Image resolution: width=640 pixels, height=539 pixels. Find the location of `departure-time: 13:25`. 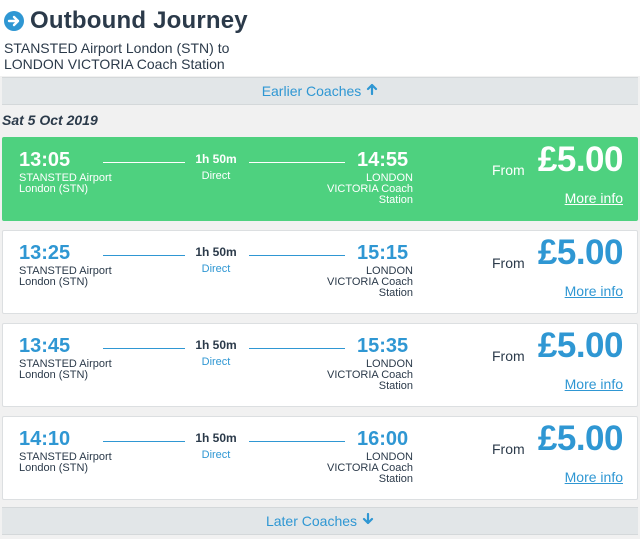

departure-time: 13:25 is located at coordinates (45, 253).